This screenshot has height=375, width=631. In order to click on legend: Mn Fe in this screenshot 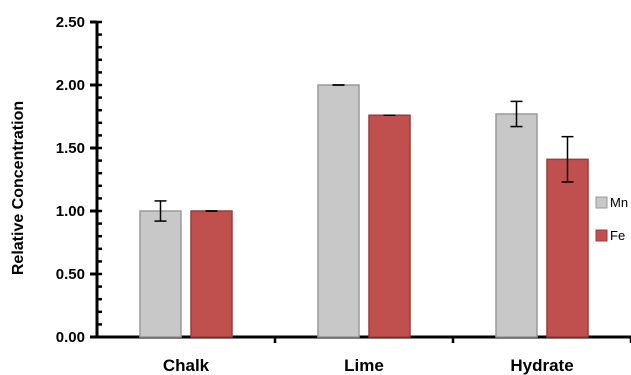, I will do `click(611, 219)`.